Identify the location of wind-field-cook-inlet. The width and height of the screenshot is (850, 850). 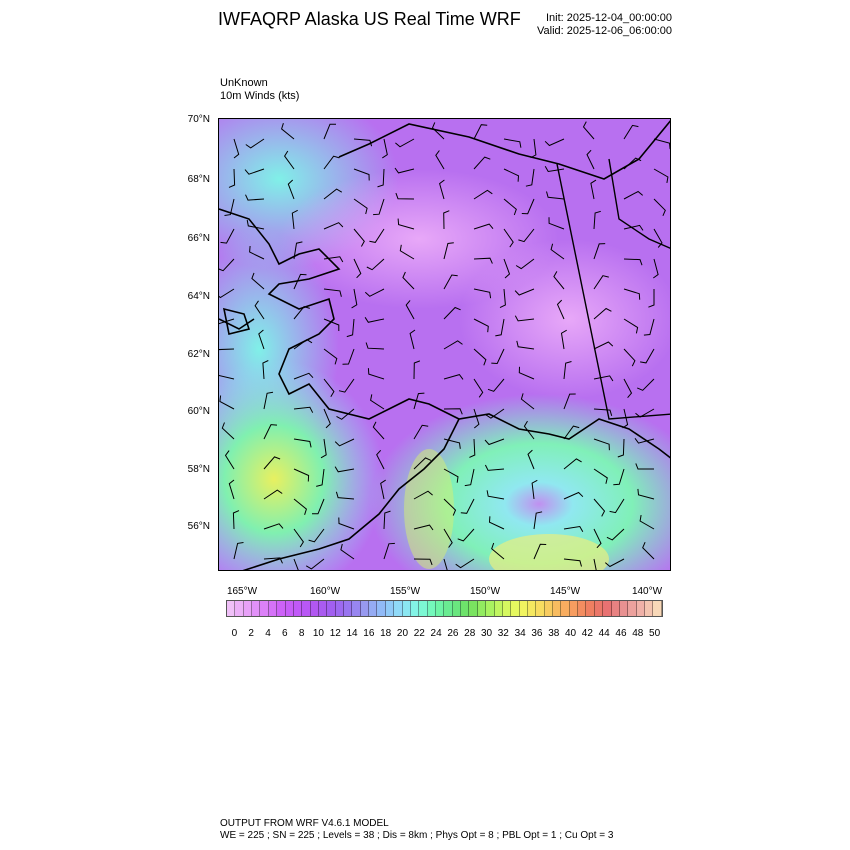
(429, 509).